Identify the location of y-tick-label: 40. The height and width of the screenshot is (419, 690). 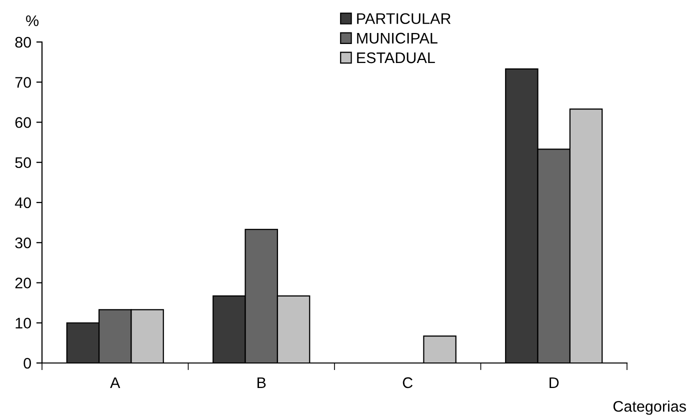
(22, 202).